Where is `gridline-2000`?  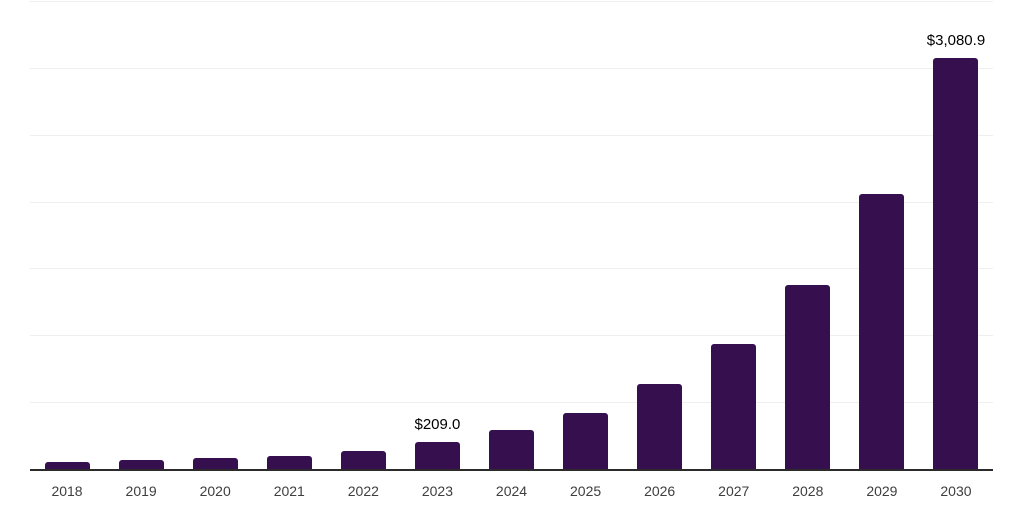
gridline-2000 is located at coordinates (511, 202).